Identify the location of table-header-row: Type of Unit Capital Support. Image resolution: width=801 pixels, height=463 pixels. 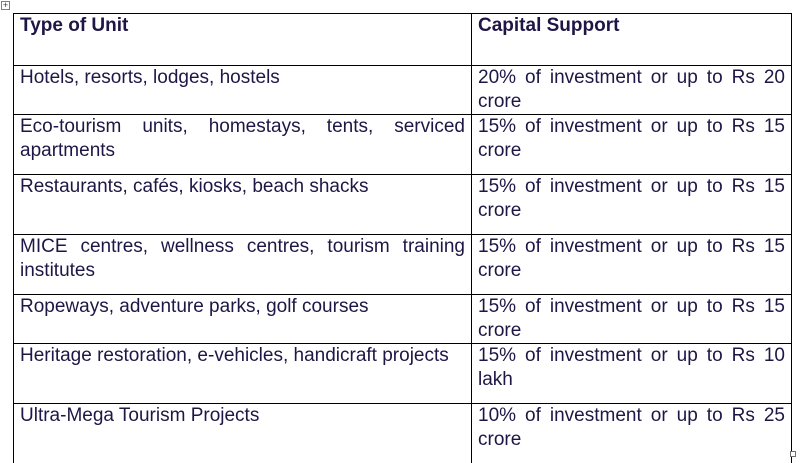
(402, 39).